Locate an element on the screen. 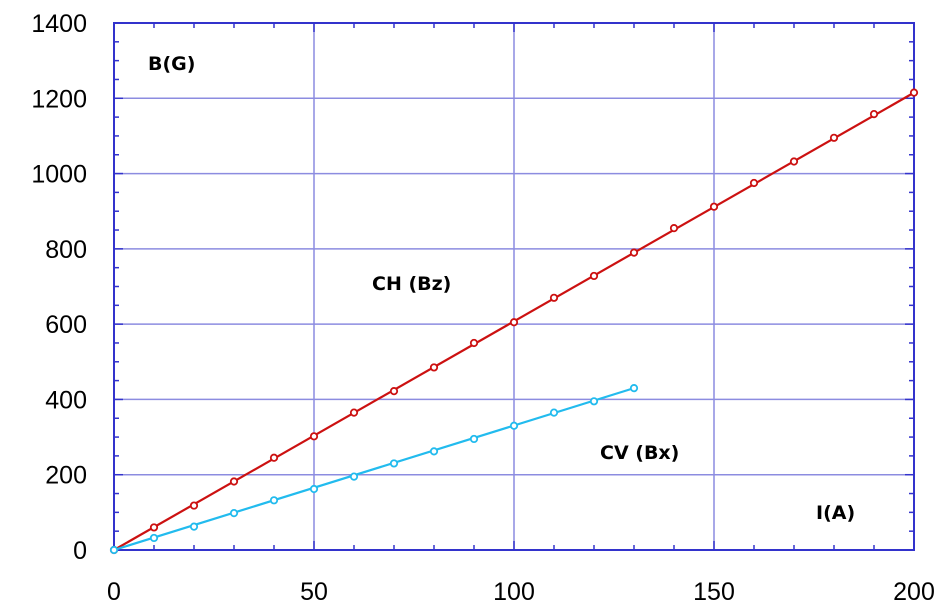  y-axis-label: B(G) is located at coordinates (171, 64).